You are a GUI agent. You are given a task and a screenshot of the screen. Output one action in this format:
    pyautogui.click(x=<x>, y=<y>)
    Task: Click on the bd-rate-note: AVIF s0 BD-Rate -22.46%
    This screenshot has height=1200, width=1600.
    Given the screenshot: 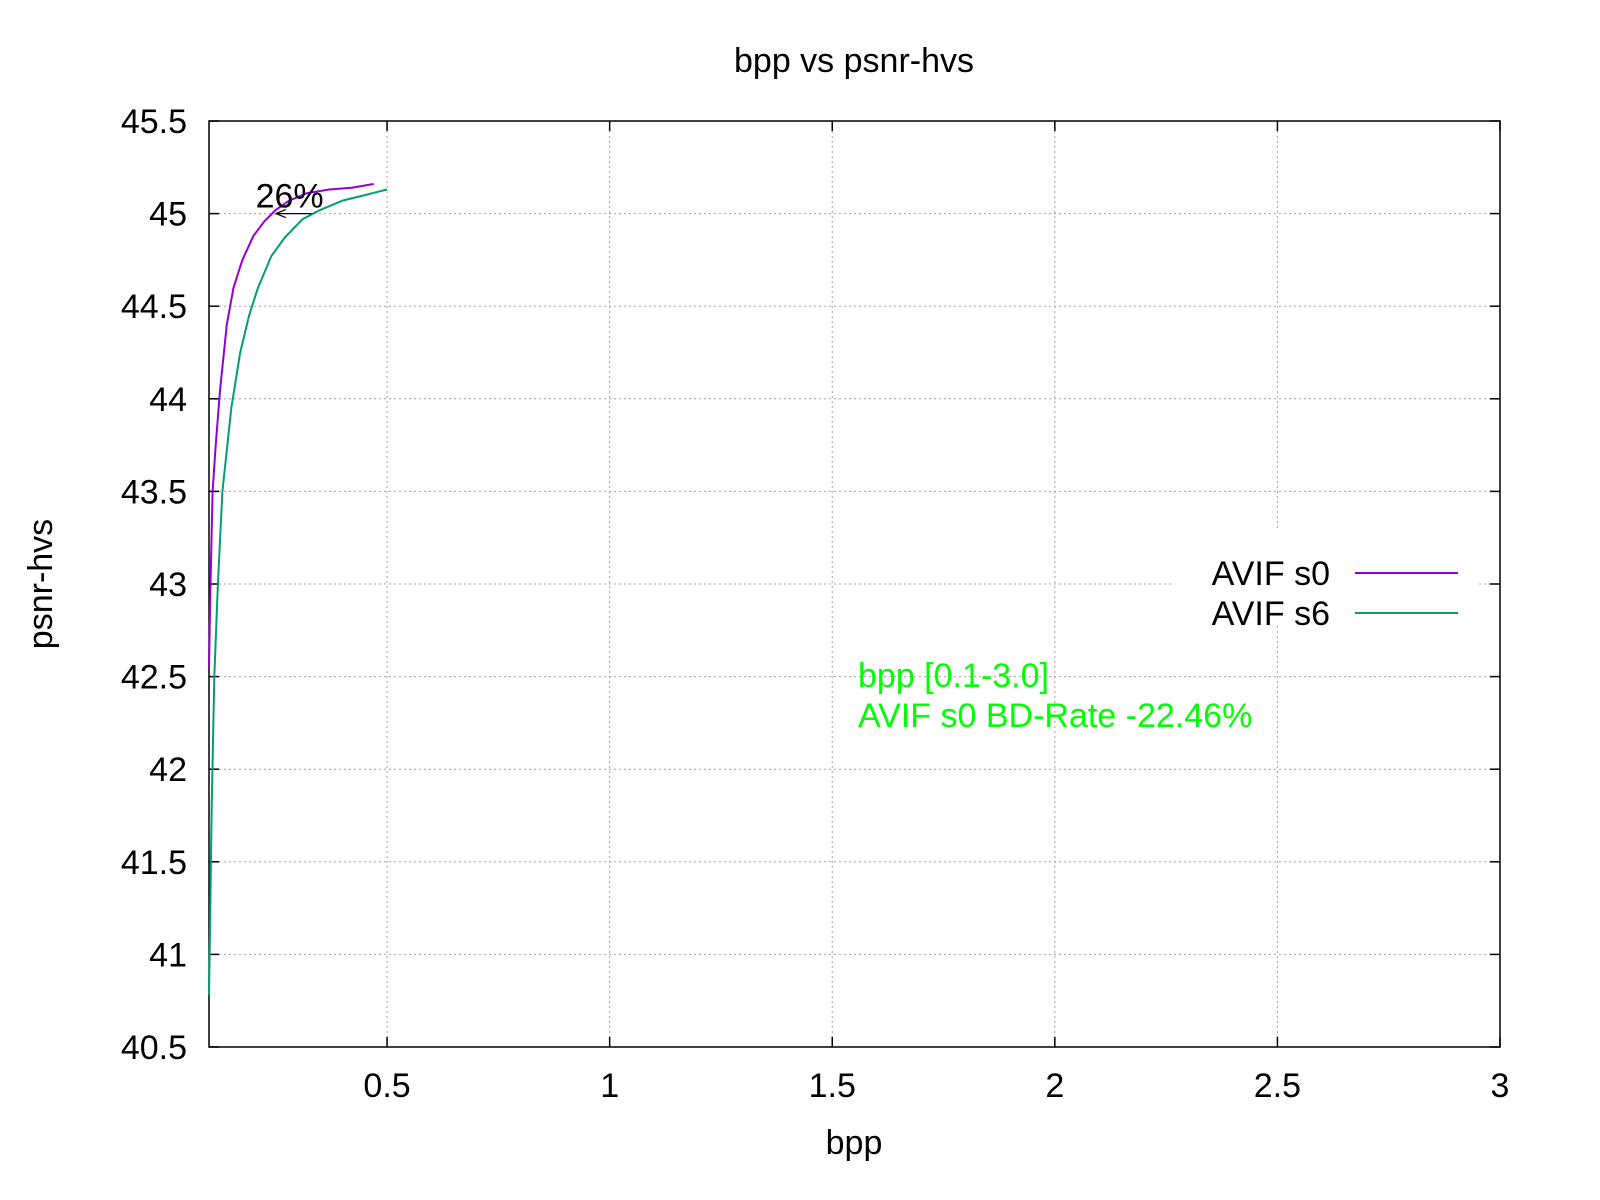 What is the action you would take?
    pyautogui.click(x=1055, y=716)
    